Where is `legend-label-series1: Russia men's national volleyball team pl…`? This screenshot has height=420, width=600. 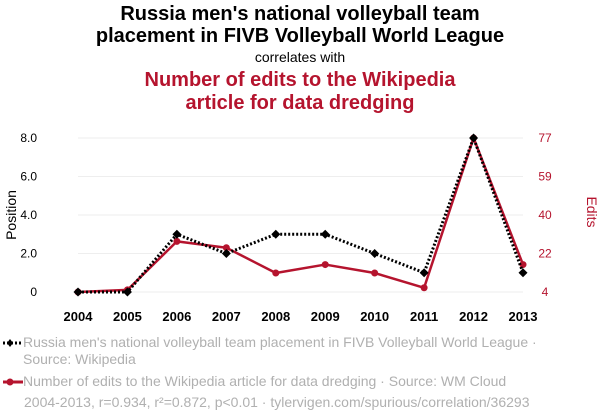 legend-label-series1: Russia men's national volleyball team pl… is located at coordinates (280, 350).